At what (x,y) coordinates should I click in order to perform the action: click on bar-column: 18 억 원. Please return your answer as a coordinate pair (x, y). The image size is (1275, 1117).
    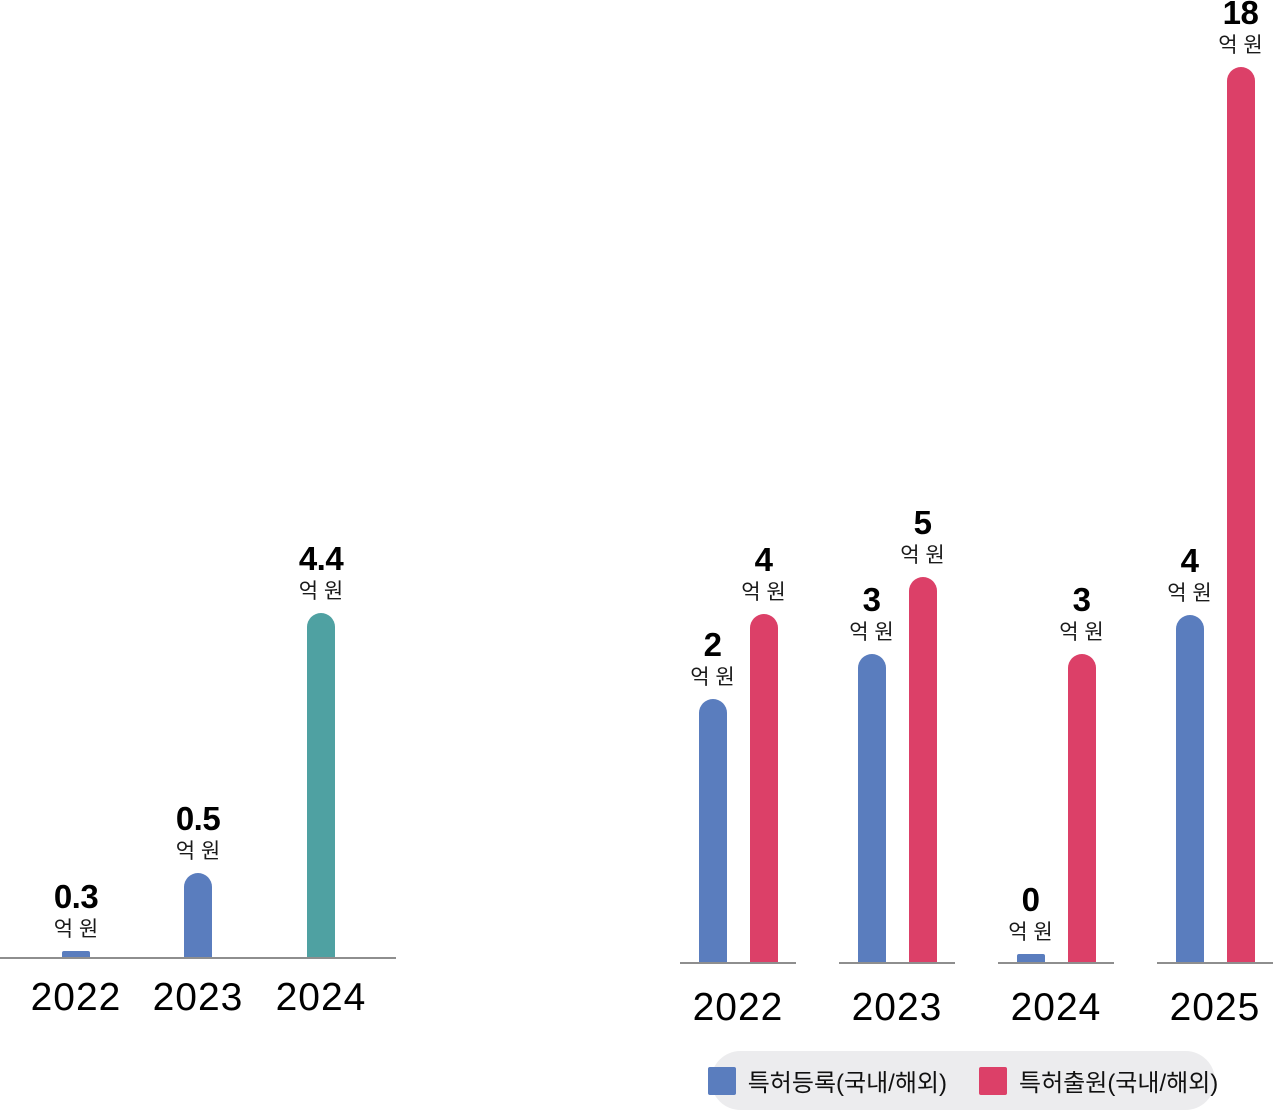
    Looking at the image, I should click on (1220, 481).